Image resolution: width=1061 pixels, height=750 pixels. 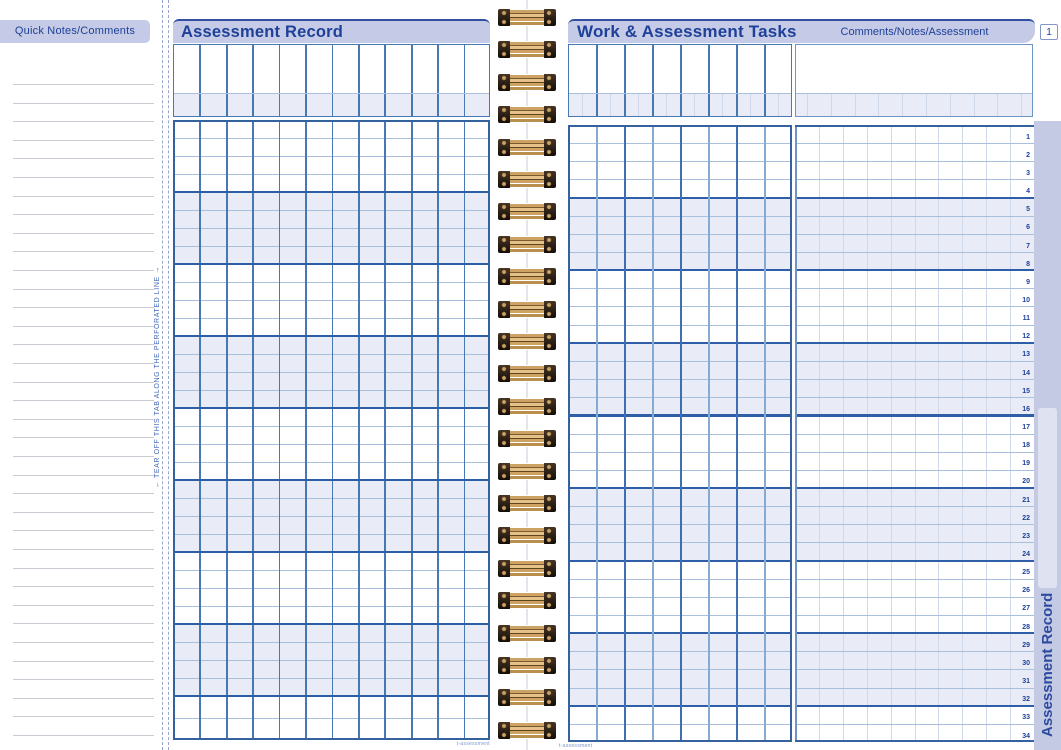 I want to click on row-number: 1, so click(x=1028, y=137).